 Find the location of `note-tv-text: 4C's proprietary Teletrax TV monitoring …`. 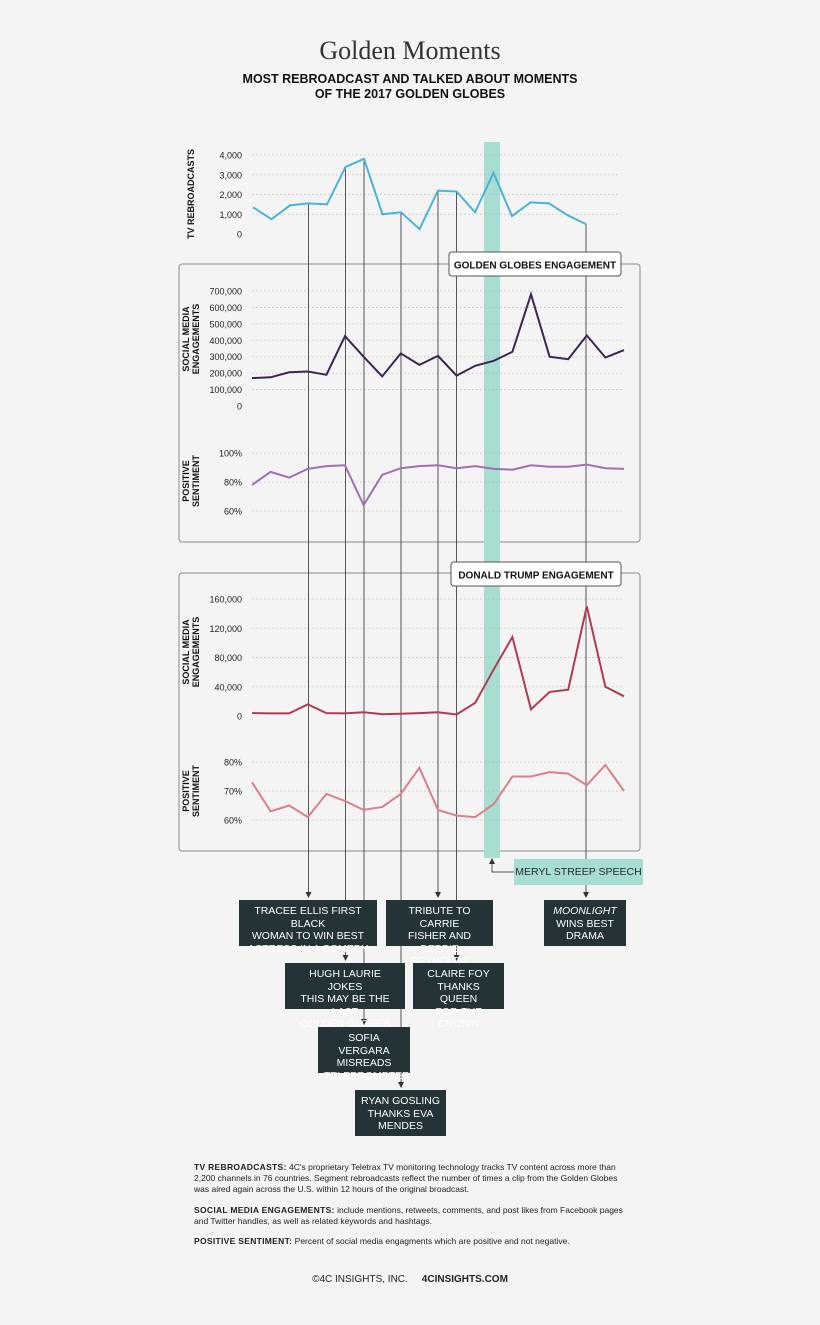

note-tv-text: 4C's proprietary Teletrax TV monitoring … is located at coordinates (406, 1178).